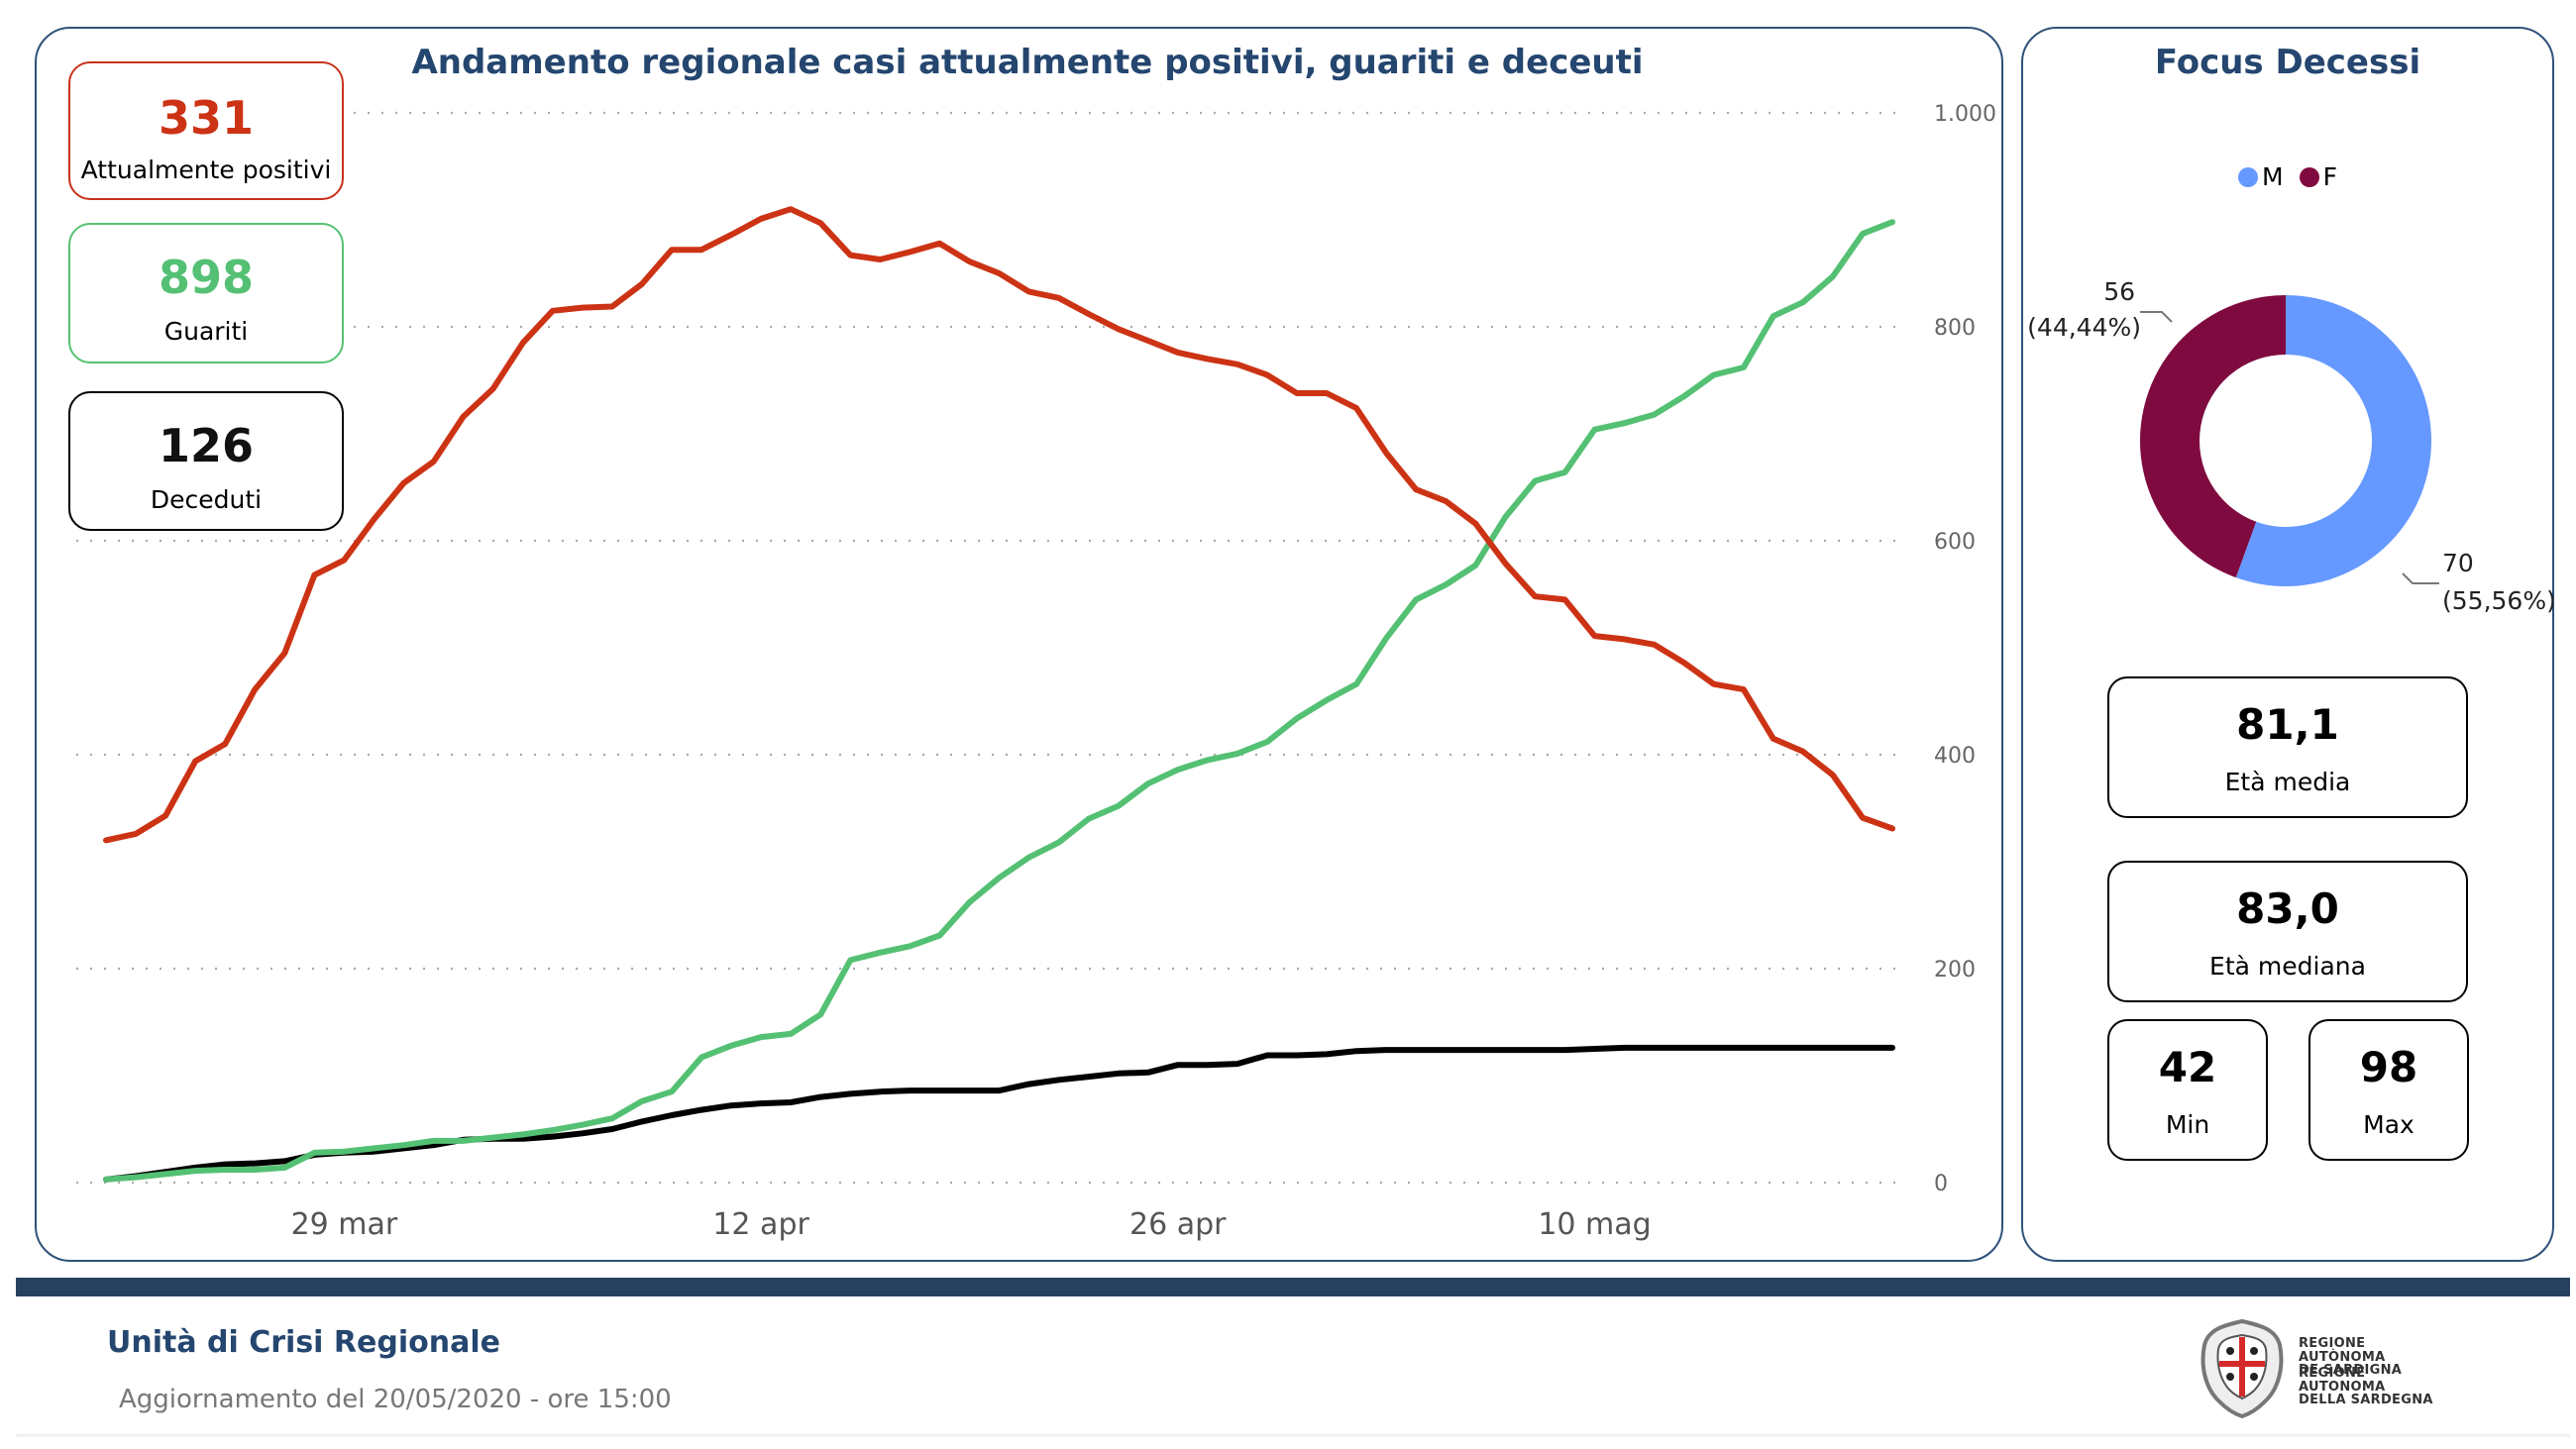 This screenshot has height=1449, width=2576. Describe the element at coordinates (2084, 327) in the screenshot. I see `donut-percent-label-f: (44,44%)` at that location.